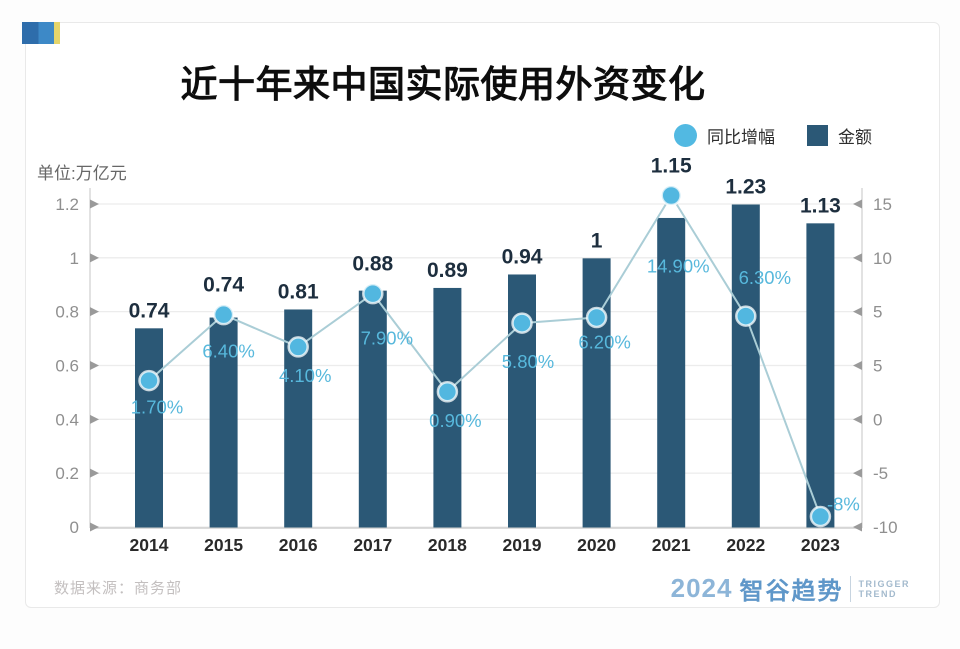  Describe the element at coordinates (671, 545) in the screenshot. I see `x-axis-label: 2021` at that location.